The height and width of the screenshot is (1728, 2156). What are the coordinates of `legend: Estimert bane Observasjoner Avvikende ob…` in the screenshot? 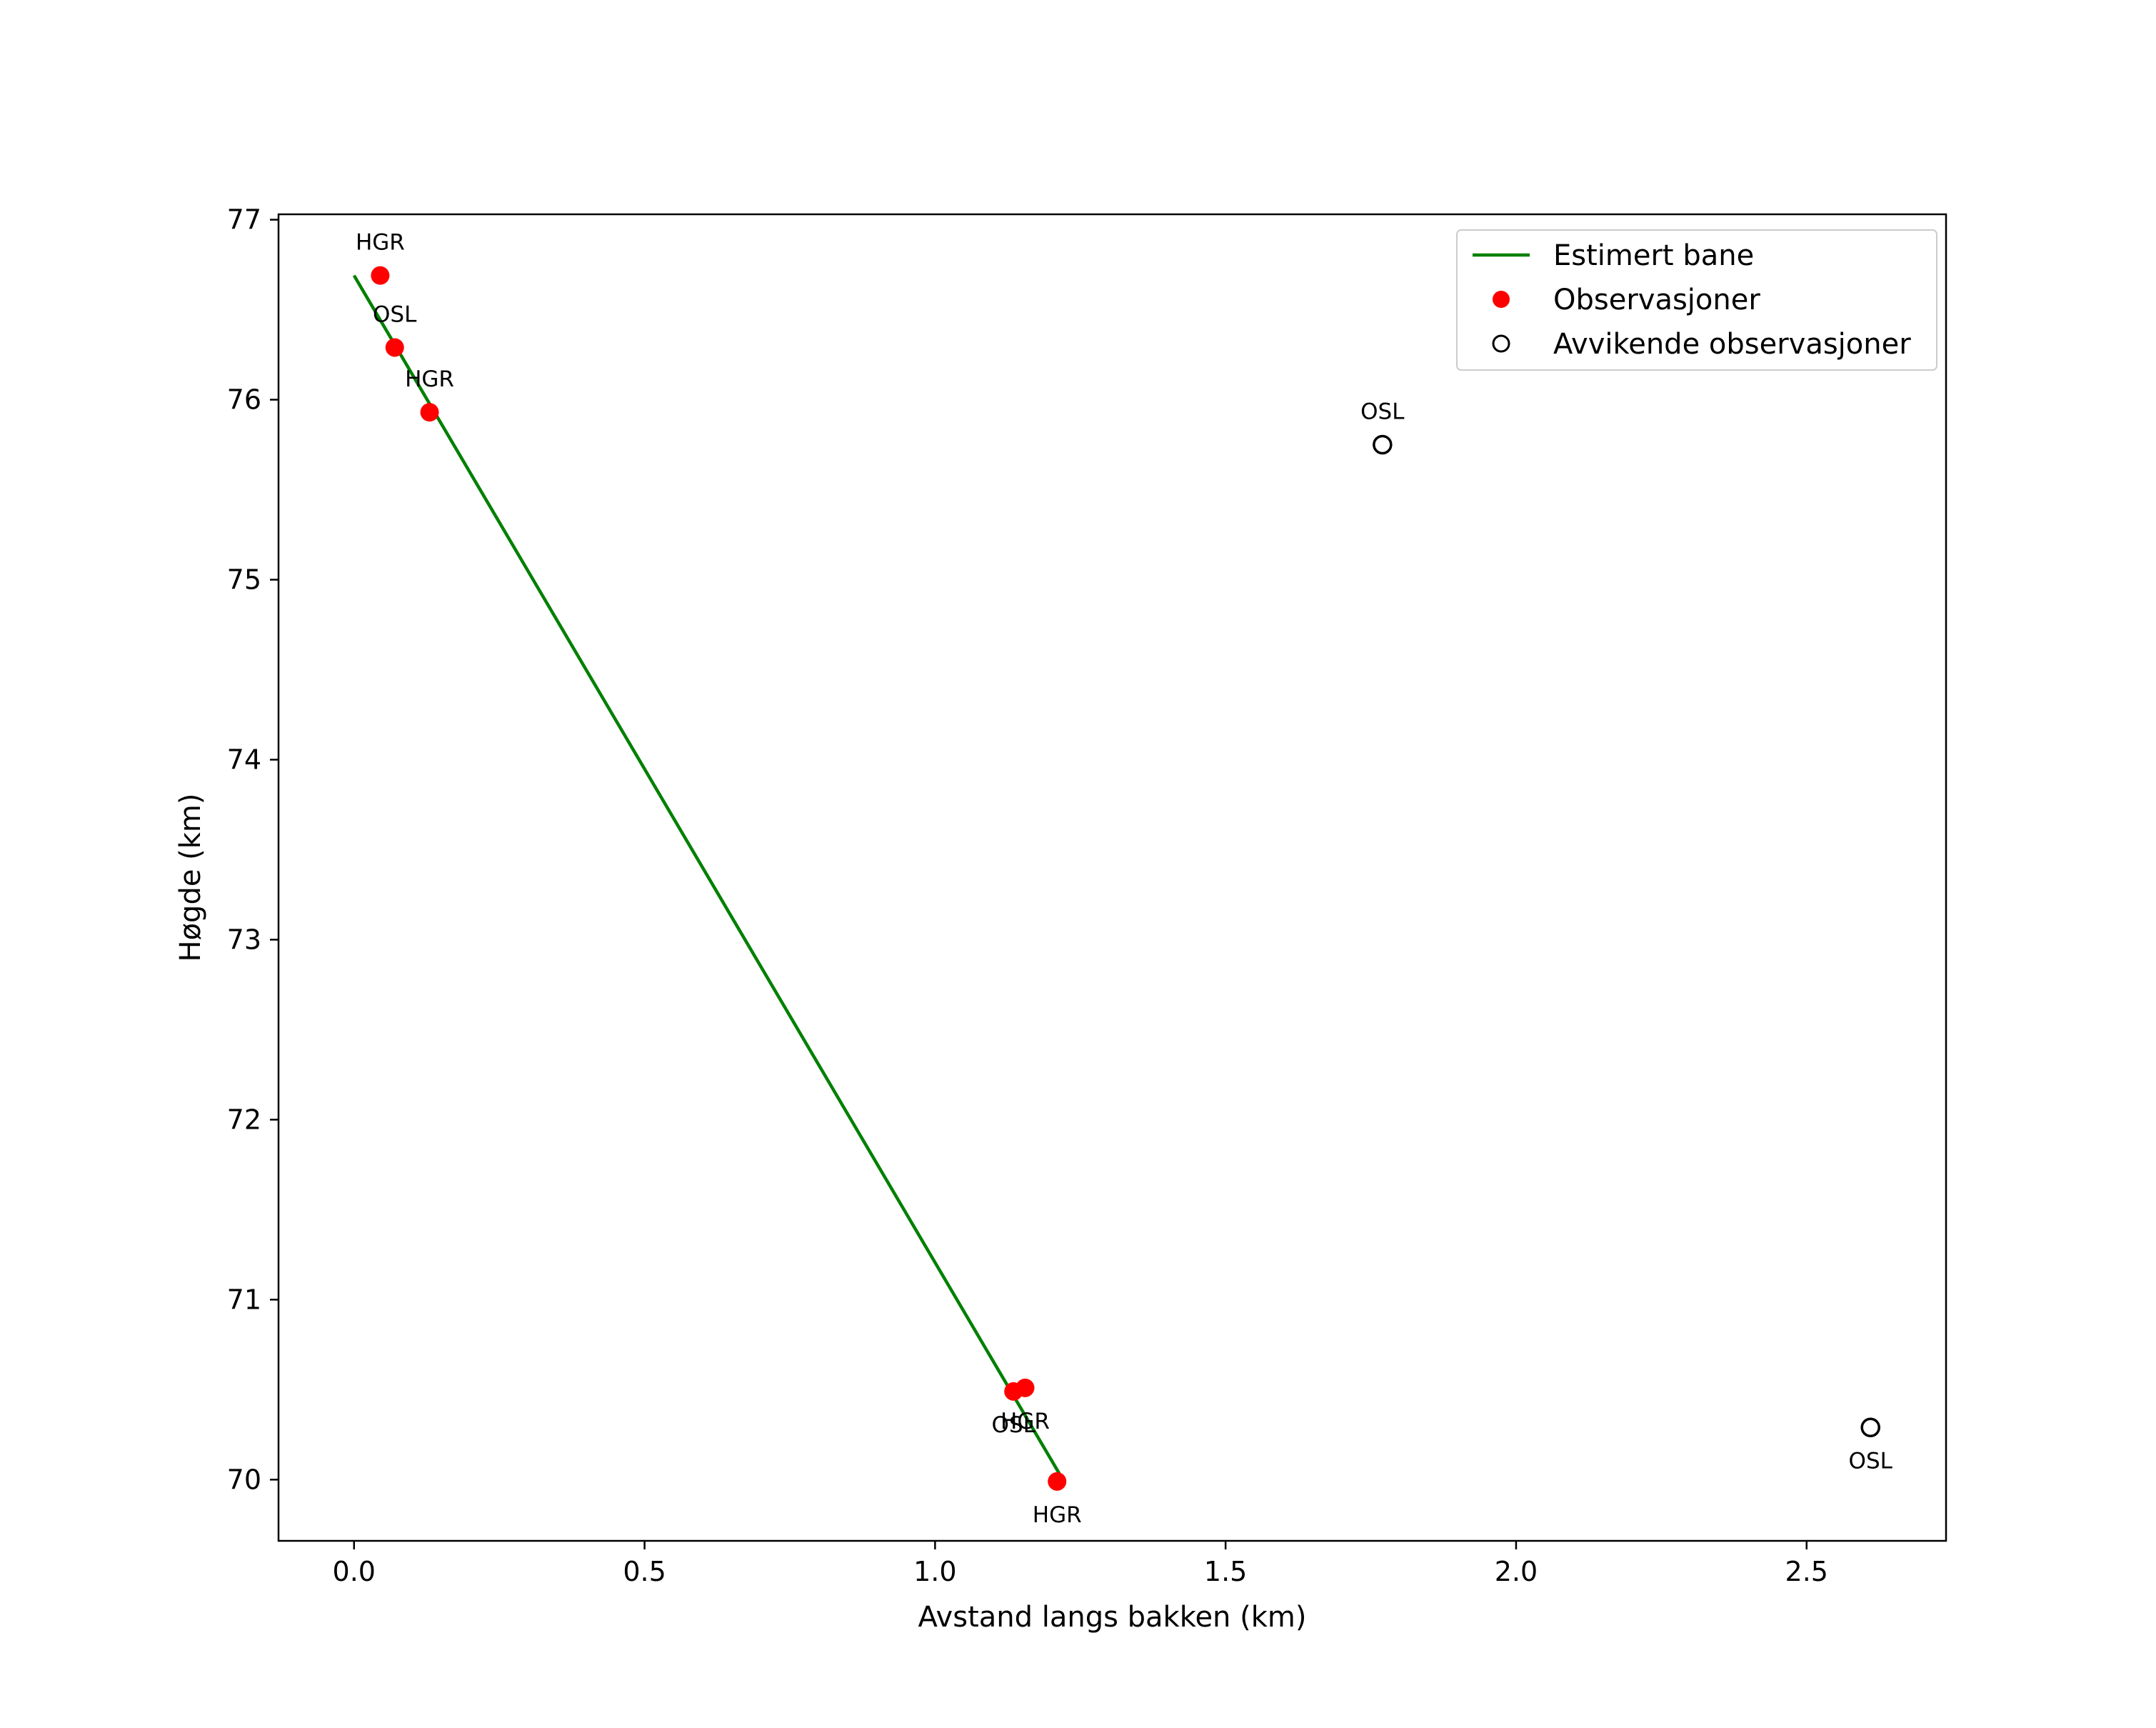 It's located at (1697, 300).